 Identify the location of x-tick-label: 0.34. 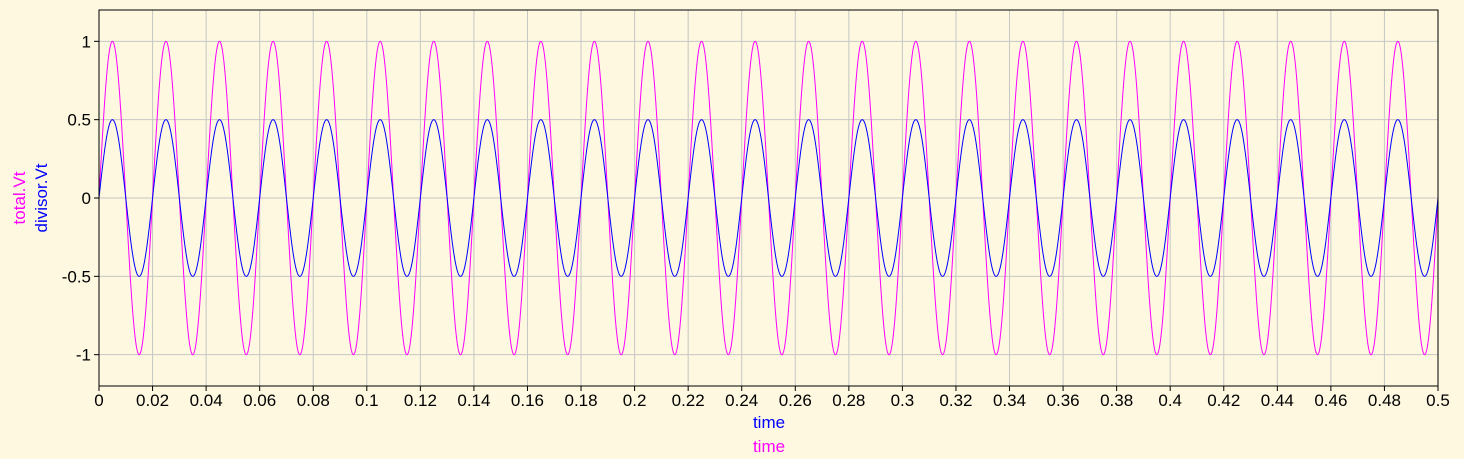
(1009, 400).